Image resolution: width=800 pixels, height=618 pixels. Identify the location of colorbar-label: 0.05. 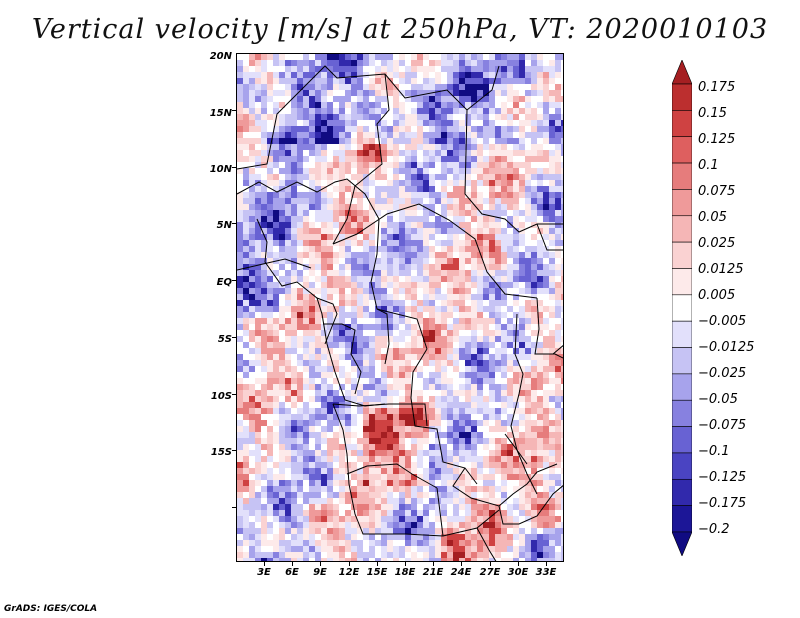
(712, 217).